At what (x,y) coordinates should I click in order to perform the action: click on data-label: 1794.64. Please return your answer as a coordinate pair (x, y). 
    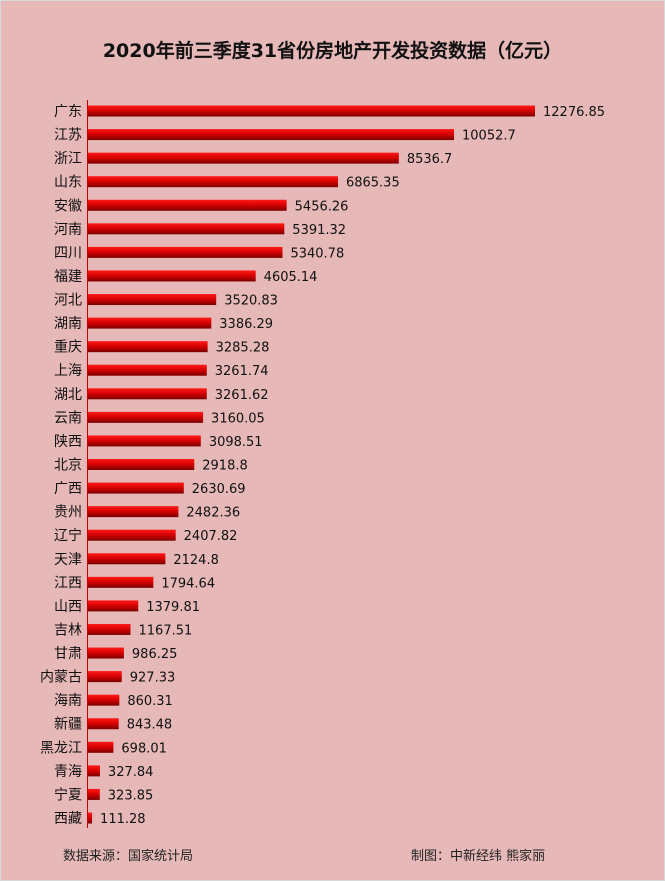
    Looking at the image, I should click on (188, 583).